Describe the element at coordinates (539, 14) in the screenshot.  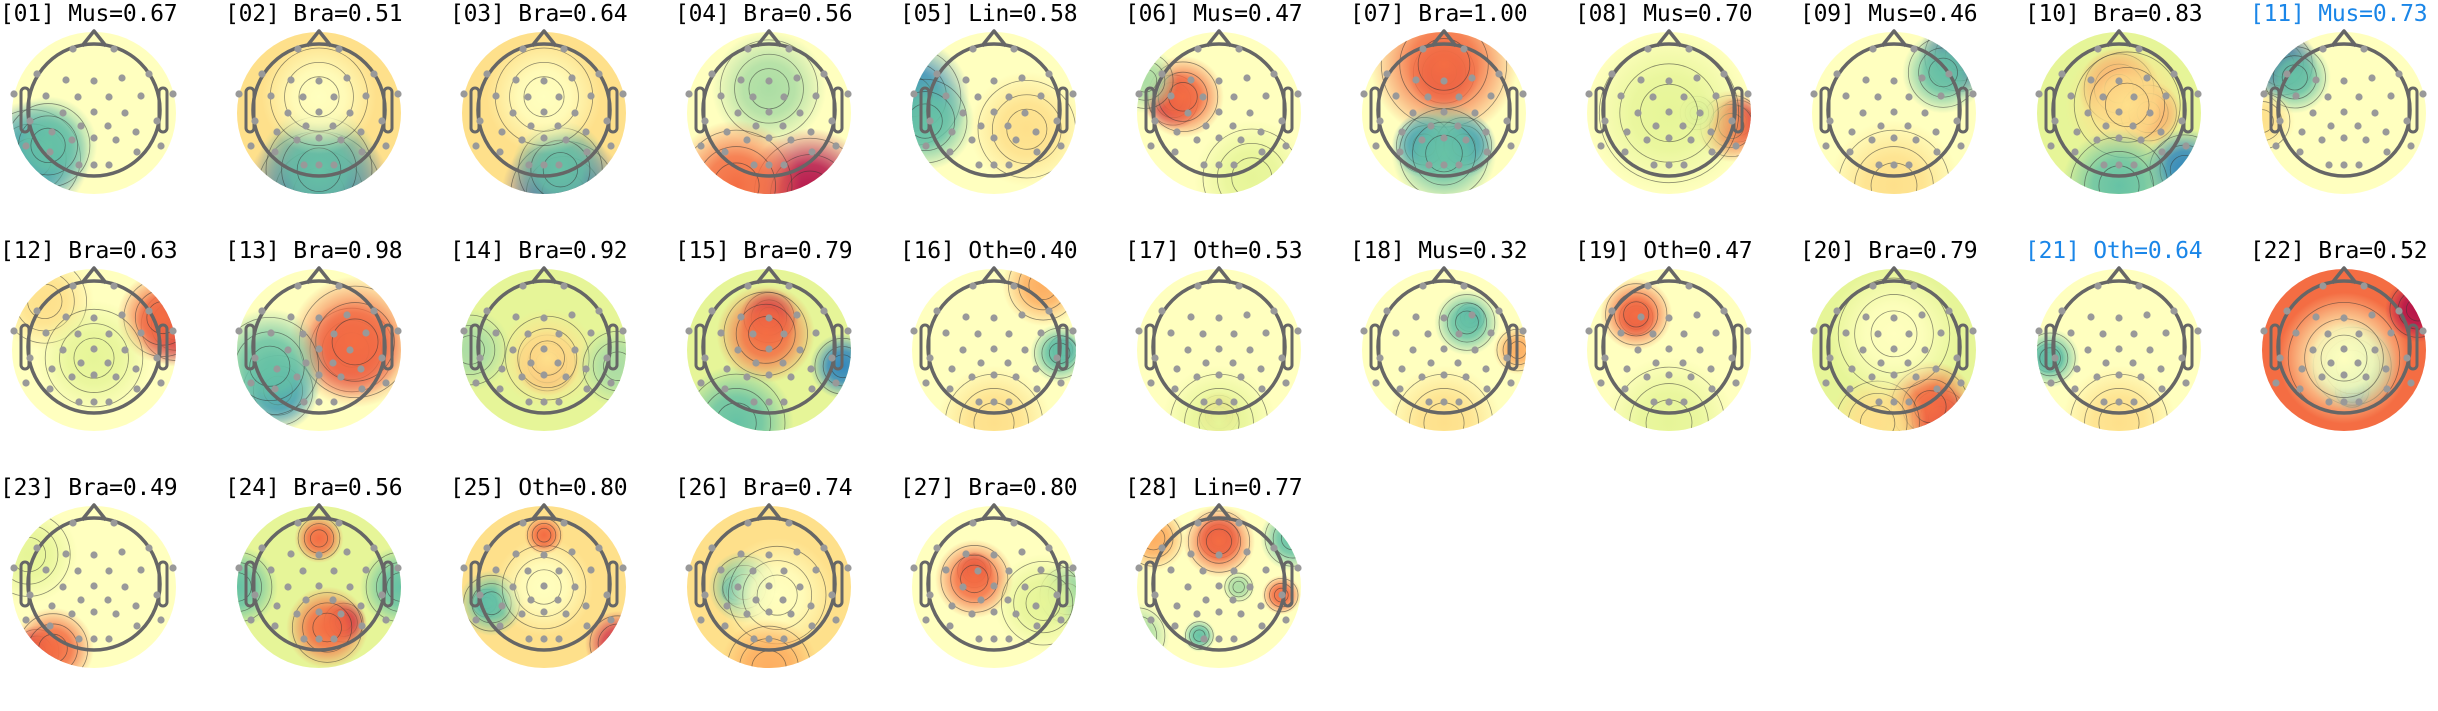
I see `component-label: [03] Bra=0.64` at that location.